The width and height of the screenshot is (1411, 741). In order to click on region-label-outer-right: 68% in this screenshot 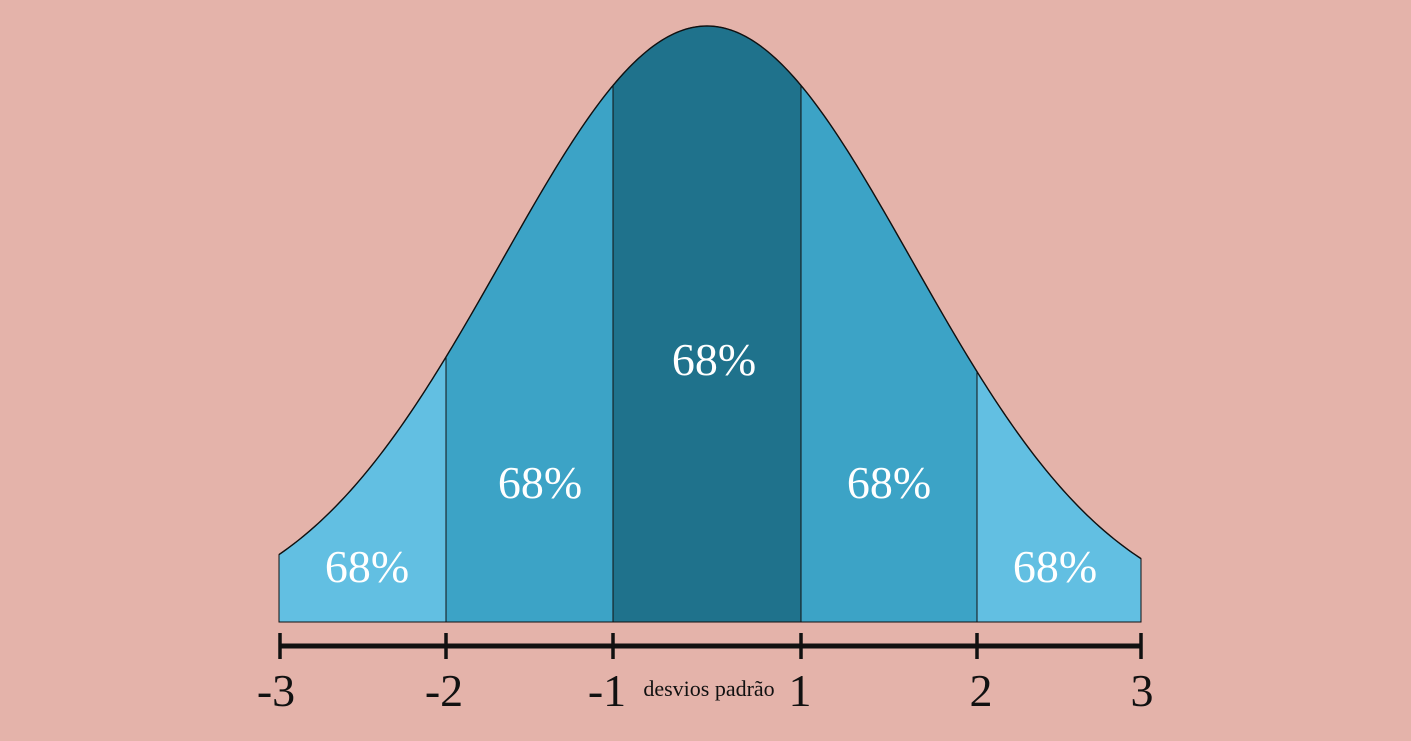, I will do `click(1055, 566)`.